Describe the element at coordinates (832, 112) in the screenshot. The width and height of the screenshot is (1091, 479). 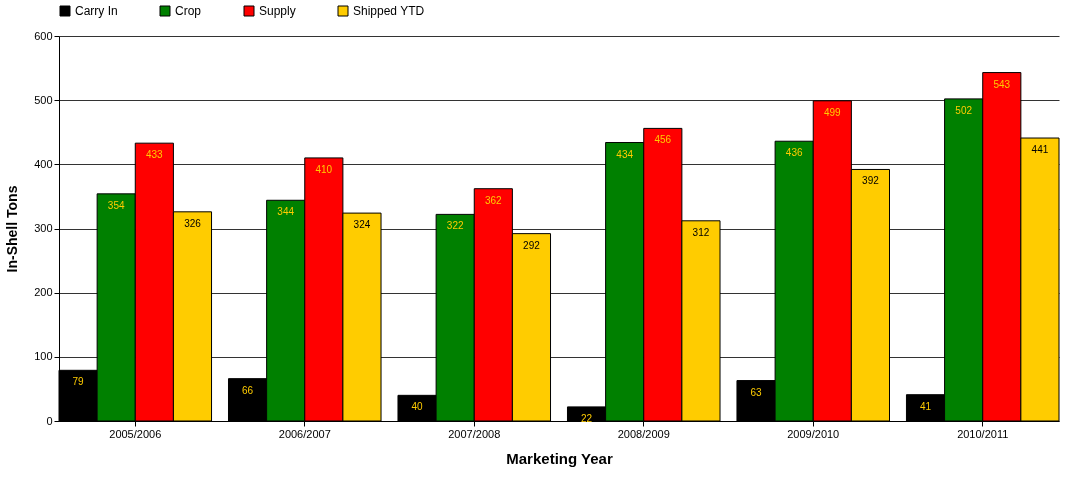
I see `data-label: 499` at that location.